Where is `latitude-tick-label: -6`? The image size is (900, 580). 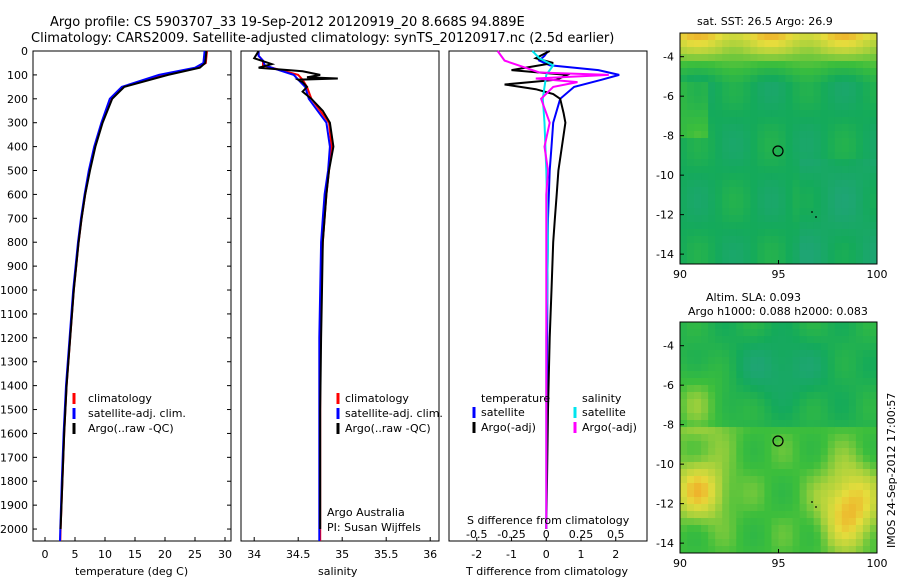 latitude-tick-label: -6 is located at coordinates (668, 96).